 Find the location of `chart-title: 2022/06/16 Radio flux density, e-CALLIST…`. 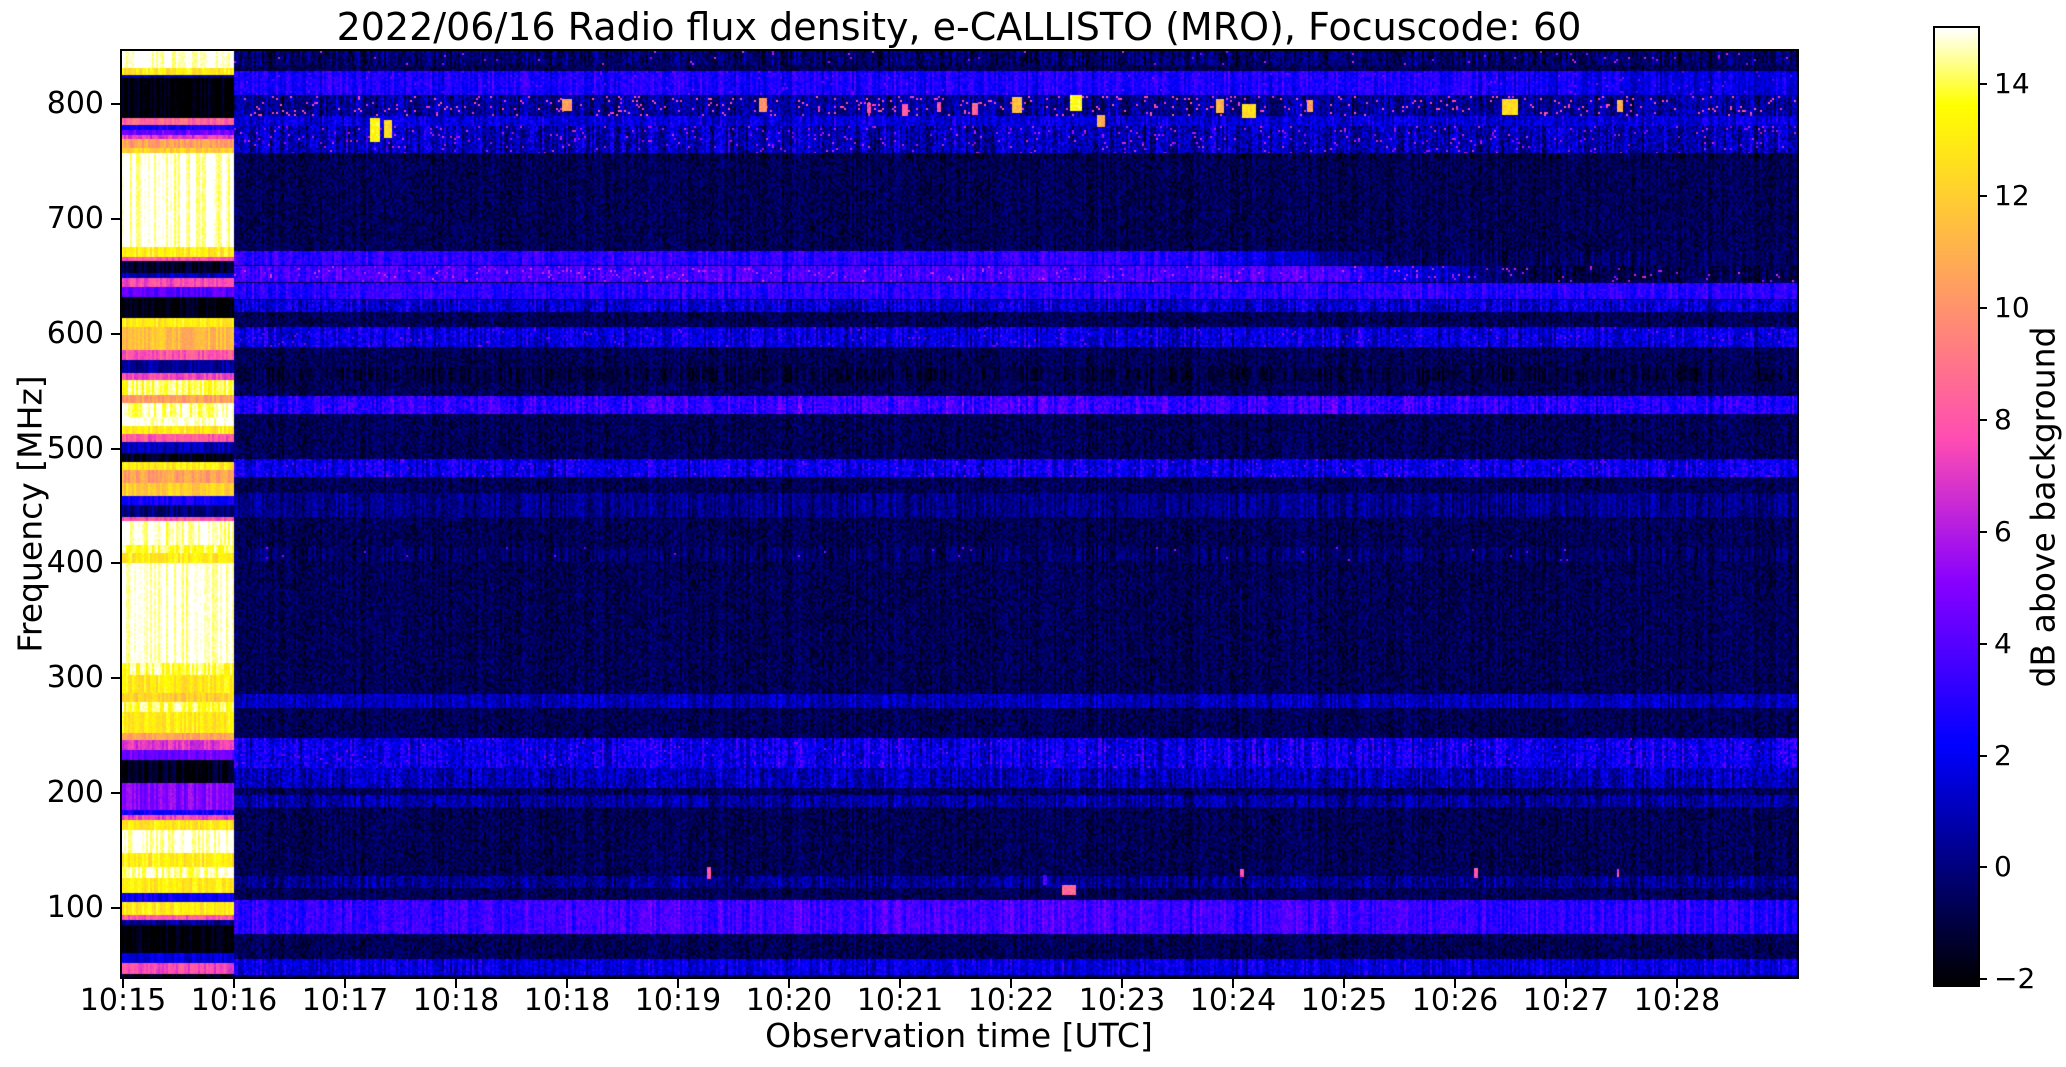

chart-title: 2022/06/16 Radio flux density, e-CALLIST… is located at coordinates (959, 27).